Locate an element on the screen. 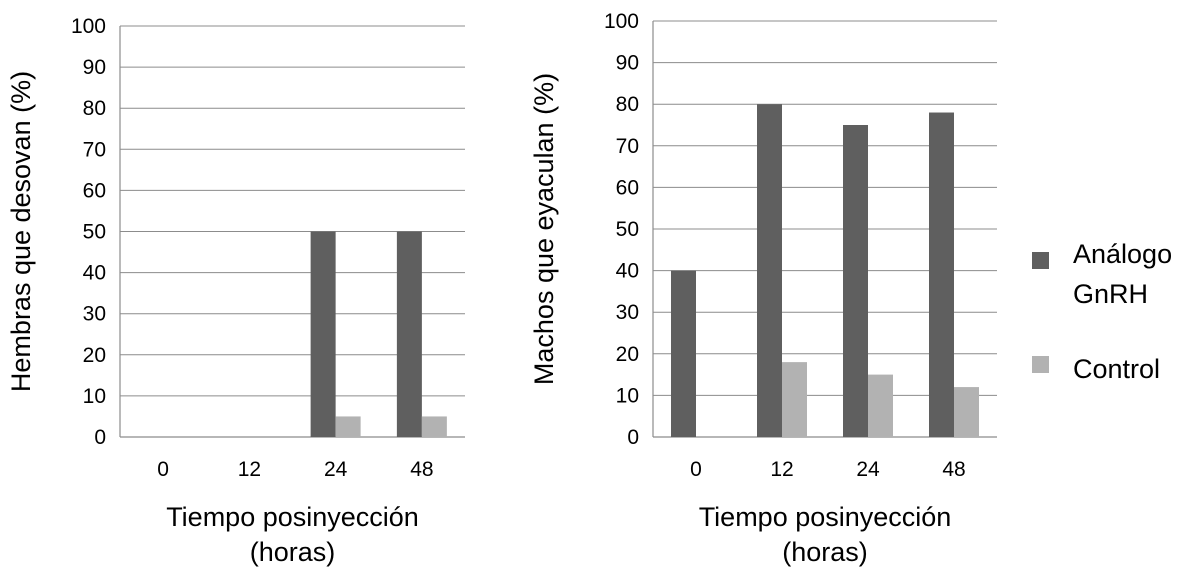 The image size is (1197, 567). legend-label-control: Control is located at coordinates (1116, 369).